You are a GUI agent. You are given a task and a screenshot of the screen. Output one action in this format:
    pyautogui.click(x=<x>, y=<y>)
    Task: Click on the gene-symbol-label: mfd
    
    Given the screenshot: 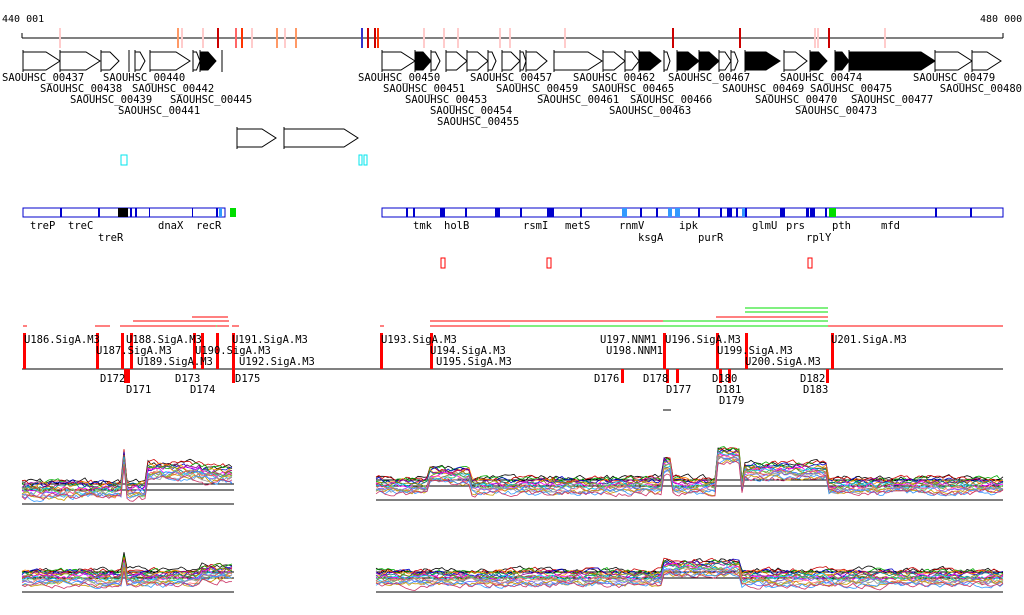 What is the action you would take?
    pyautogui.click(x=890, y=226)
    